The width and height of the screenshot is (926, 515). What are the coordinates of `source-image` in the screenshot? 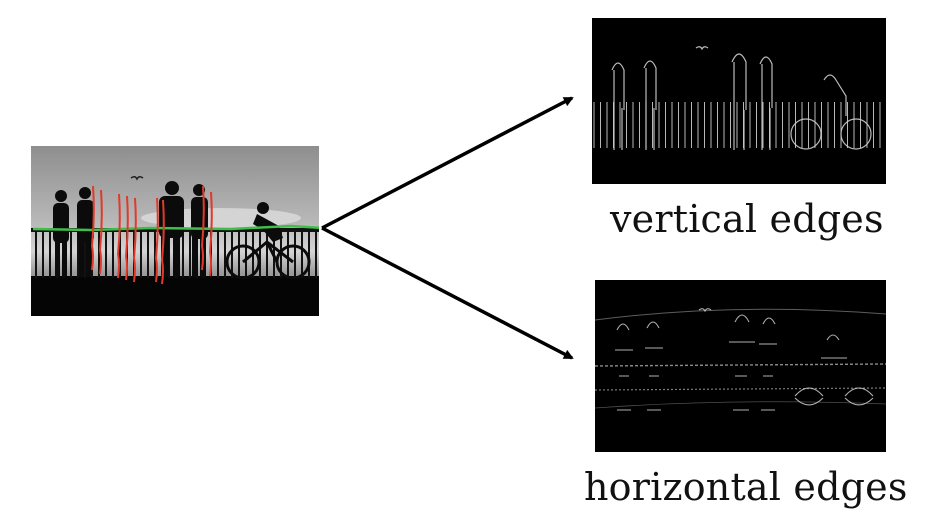 It's located at (175, 231).